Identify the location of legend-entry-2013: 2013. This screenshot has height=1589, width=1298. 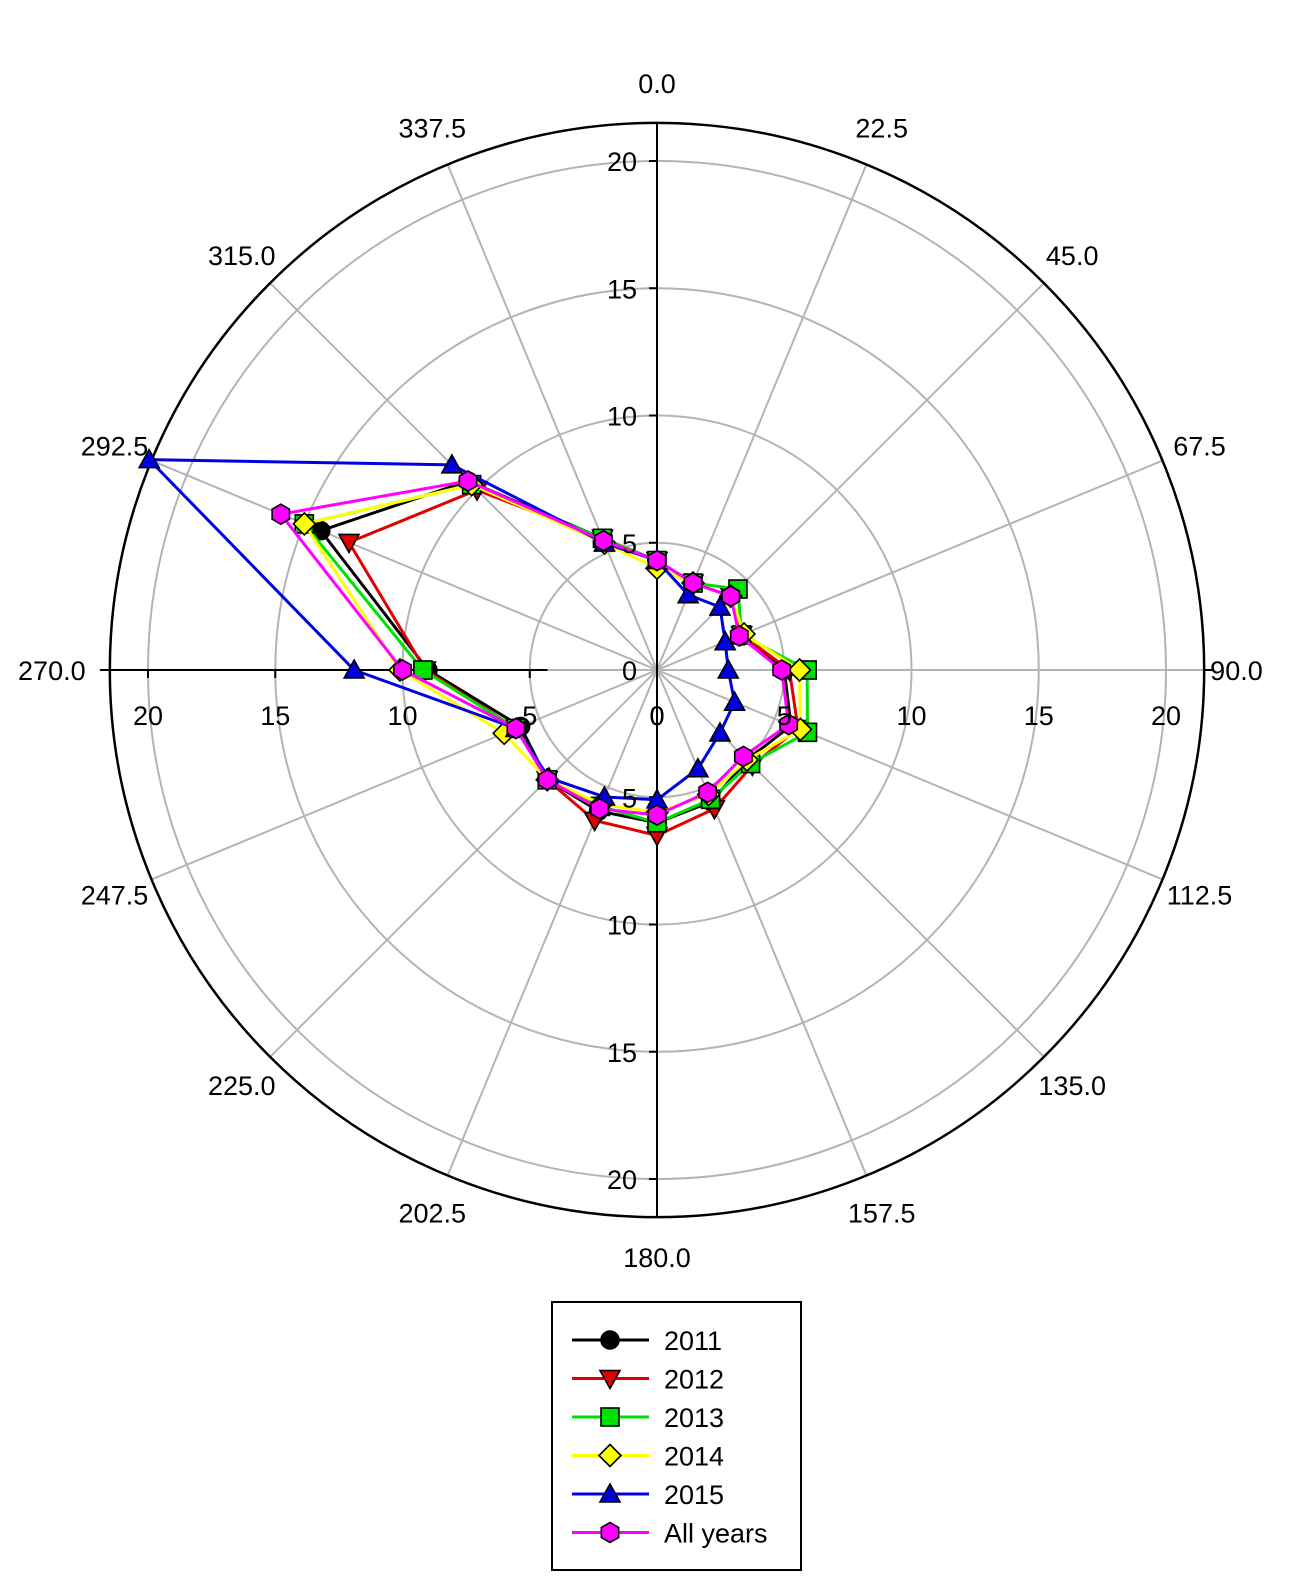
(648, 1418).